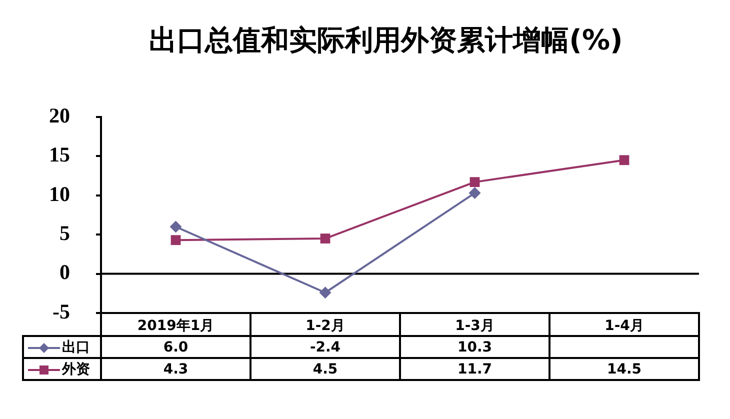  Describe the element at coordinates (76, 348) in the screenshot. I see `legend-label: 出口` at that location.